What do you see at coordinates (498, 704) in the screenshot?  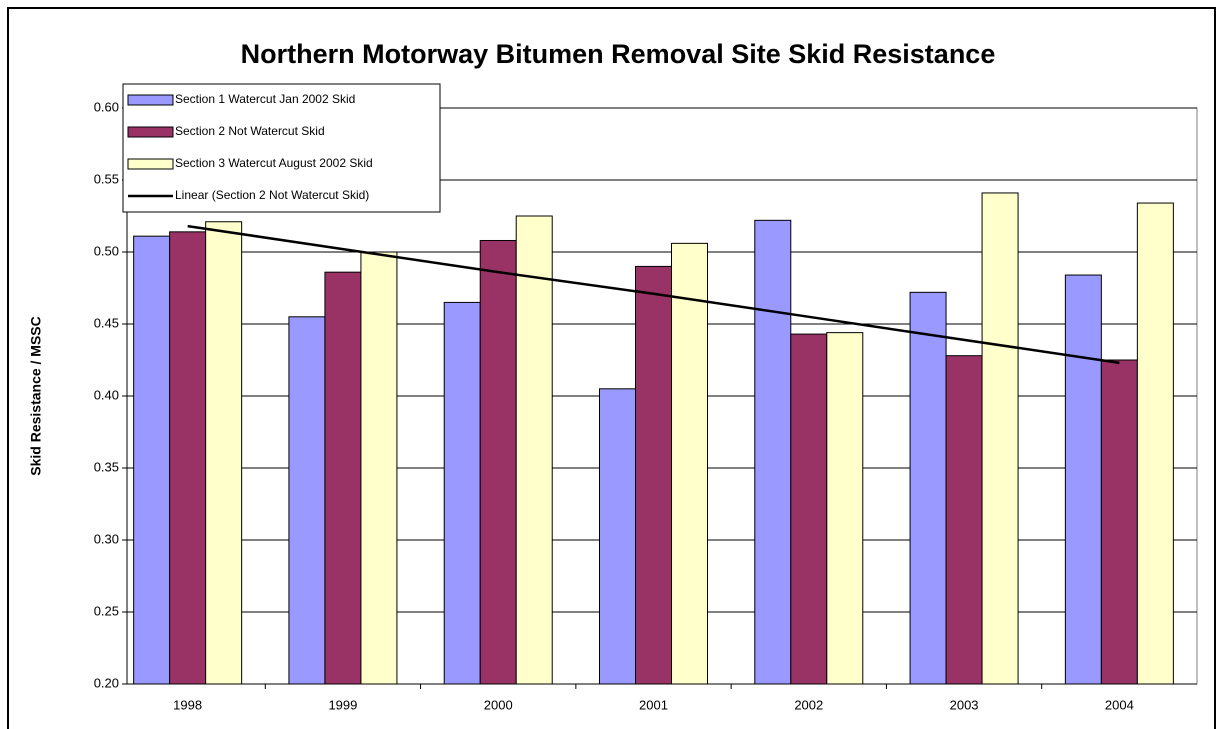 I see `x-tick-label: 2000` at bounding box center [498, 704].